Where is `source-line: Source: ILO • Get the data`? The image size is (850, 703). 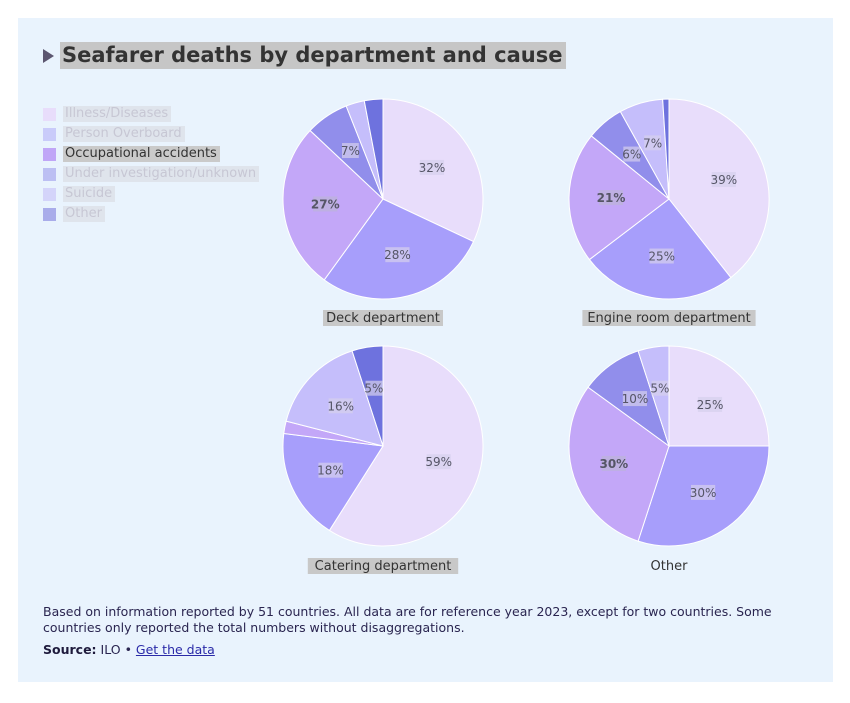
source-line: Source: ILO • Get the data is located at coordinates (129, 649).